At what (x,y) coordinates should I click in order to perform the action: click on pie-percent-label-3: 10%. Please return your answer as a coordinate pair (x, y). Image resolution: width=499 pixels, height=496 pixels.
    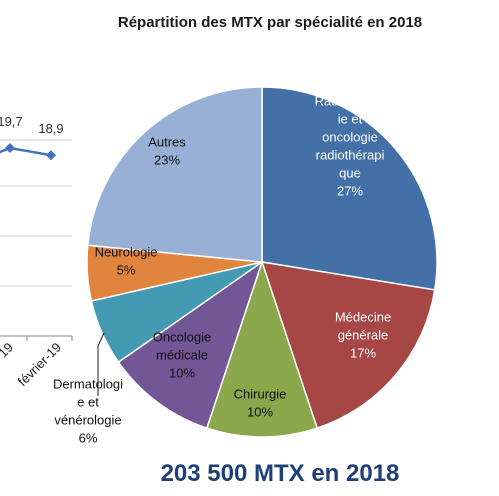
    Looking at the image, I should click on (182, 372).